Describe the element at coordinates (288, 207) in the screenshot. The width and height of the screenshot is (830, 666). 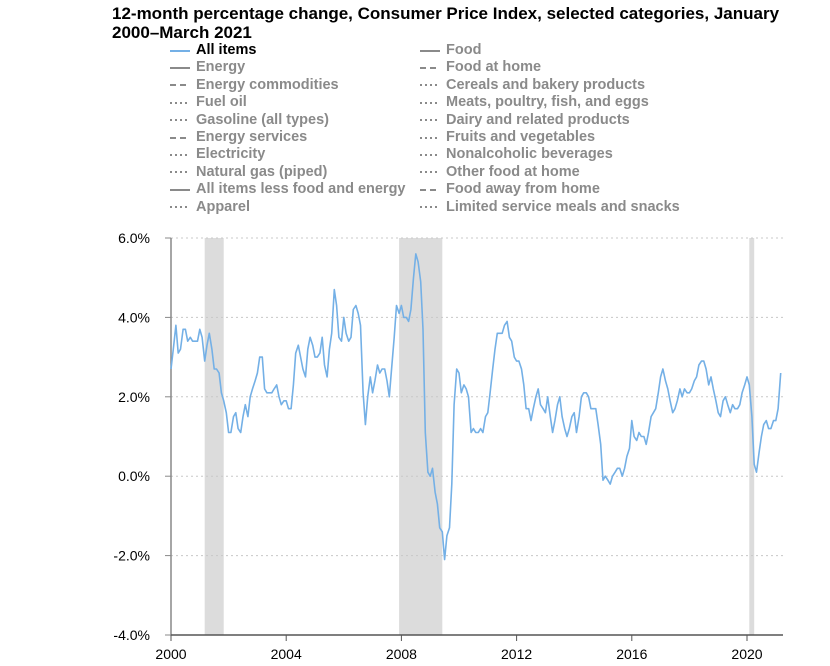
I see `legend-item-apparel: Apparel` at that location.